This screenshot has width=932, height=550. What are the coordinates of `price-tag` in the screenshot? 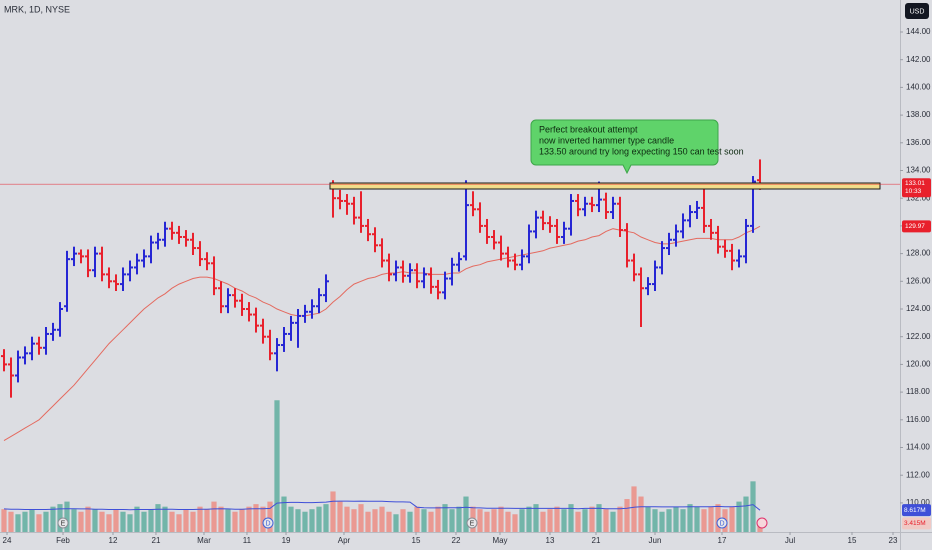 It's located at (916, 188).